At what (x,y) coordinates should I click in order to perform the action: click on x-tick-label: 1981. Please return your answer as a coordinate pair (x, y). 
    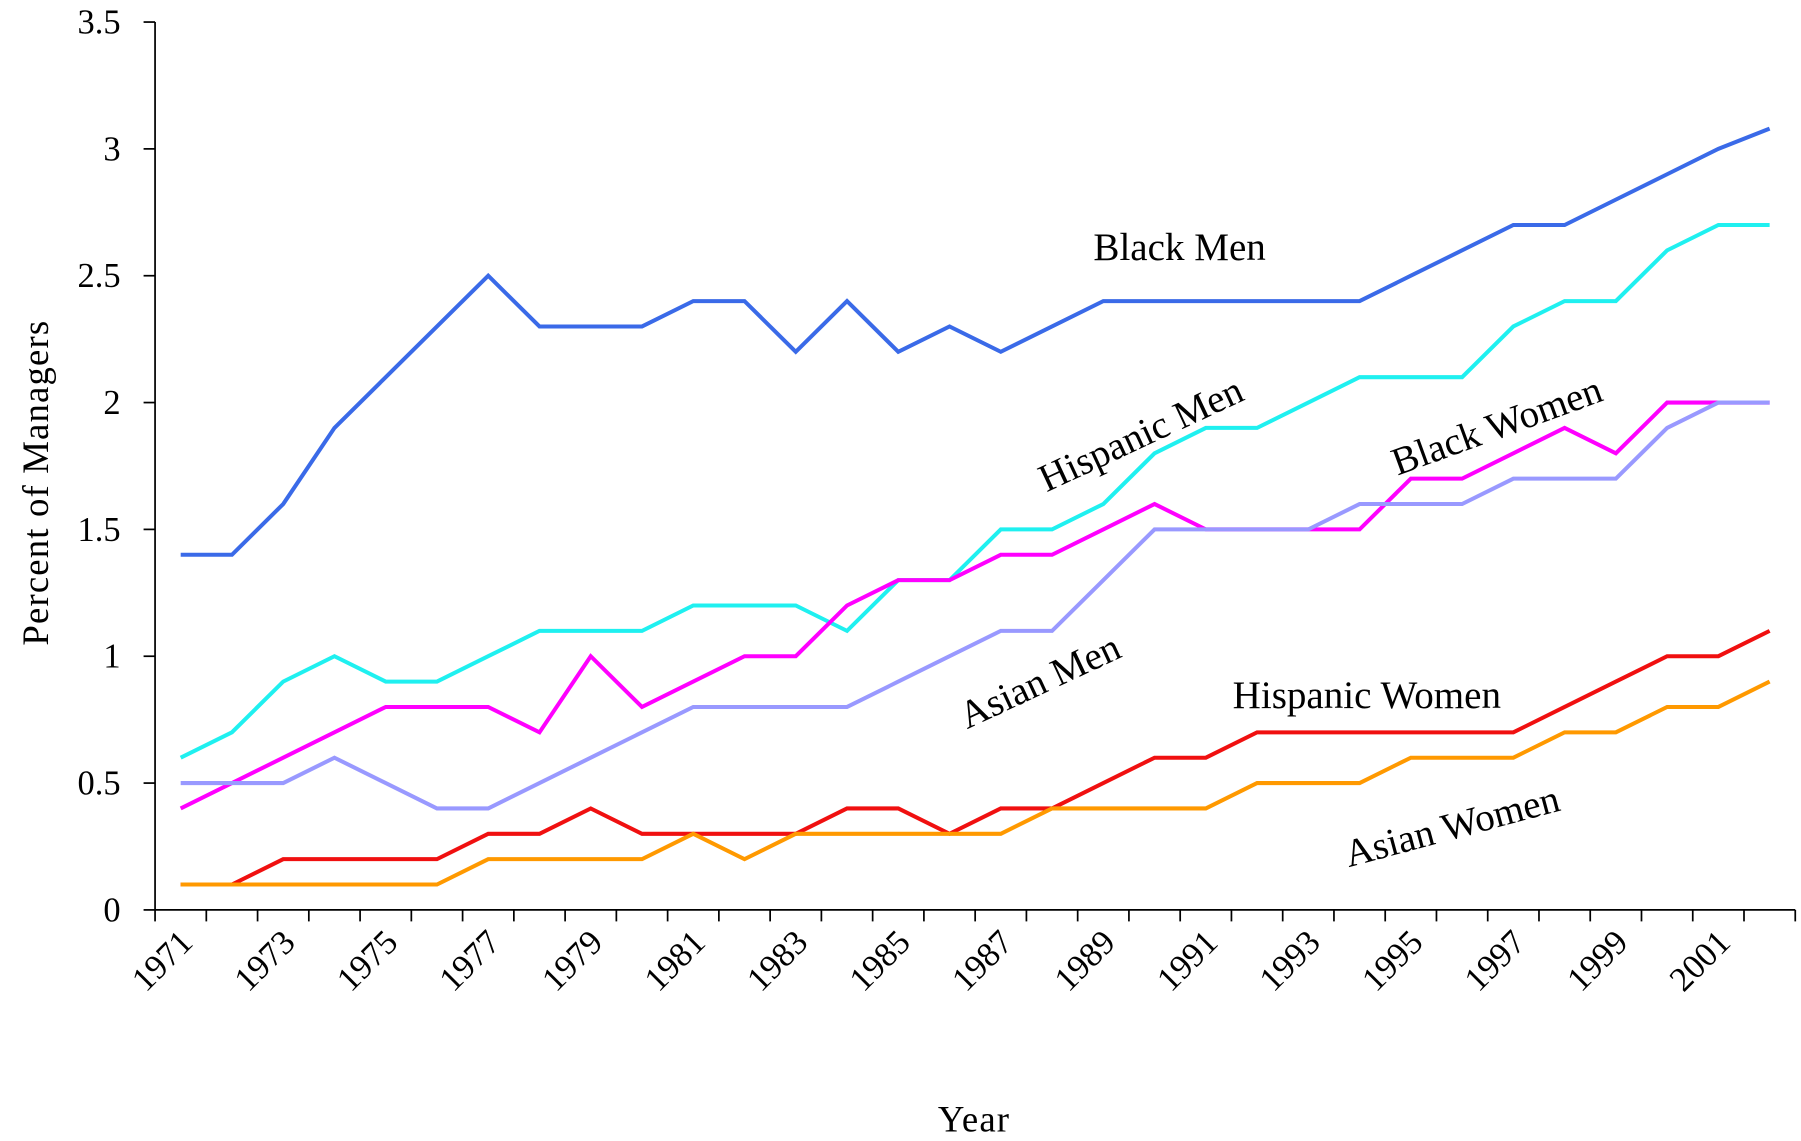
    Looking at the image, I should click on (675, 961).